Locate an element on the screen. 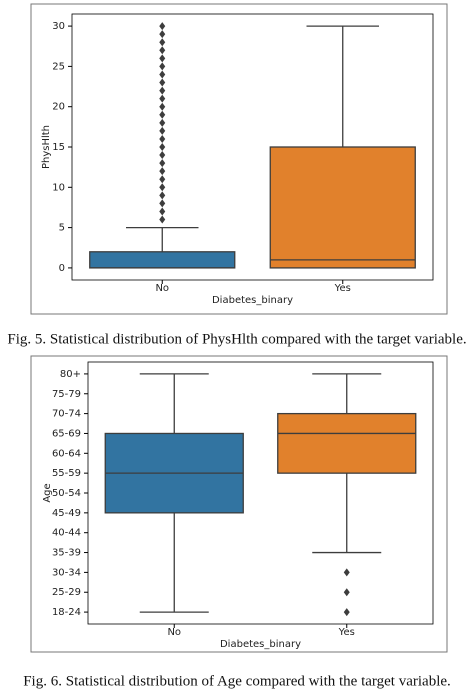 The height and width of the screenshot is (692, 474). y-tick-label: 70-74 is located at coordinates (66, 414).